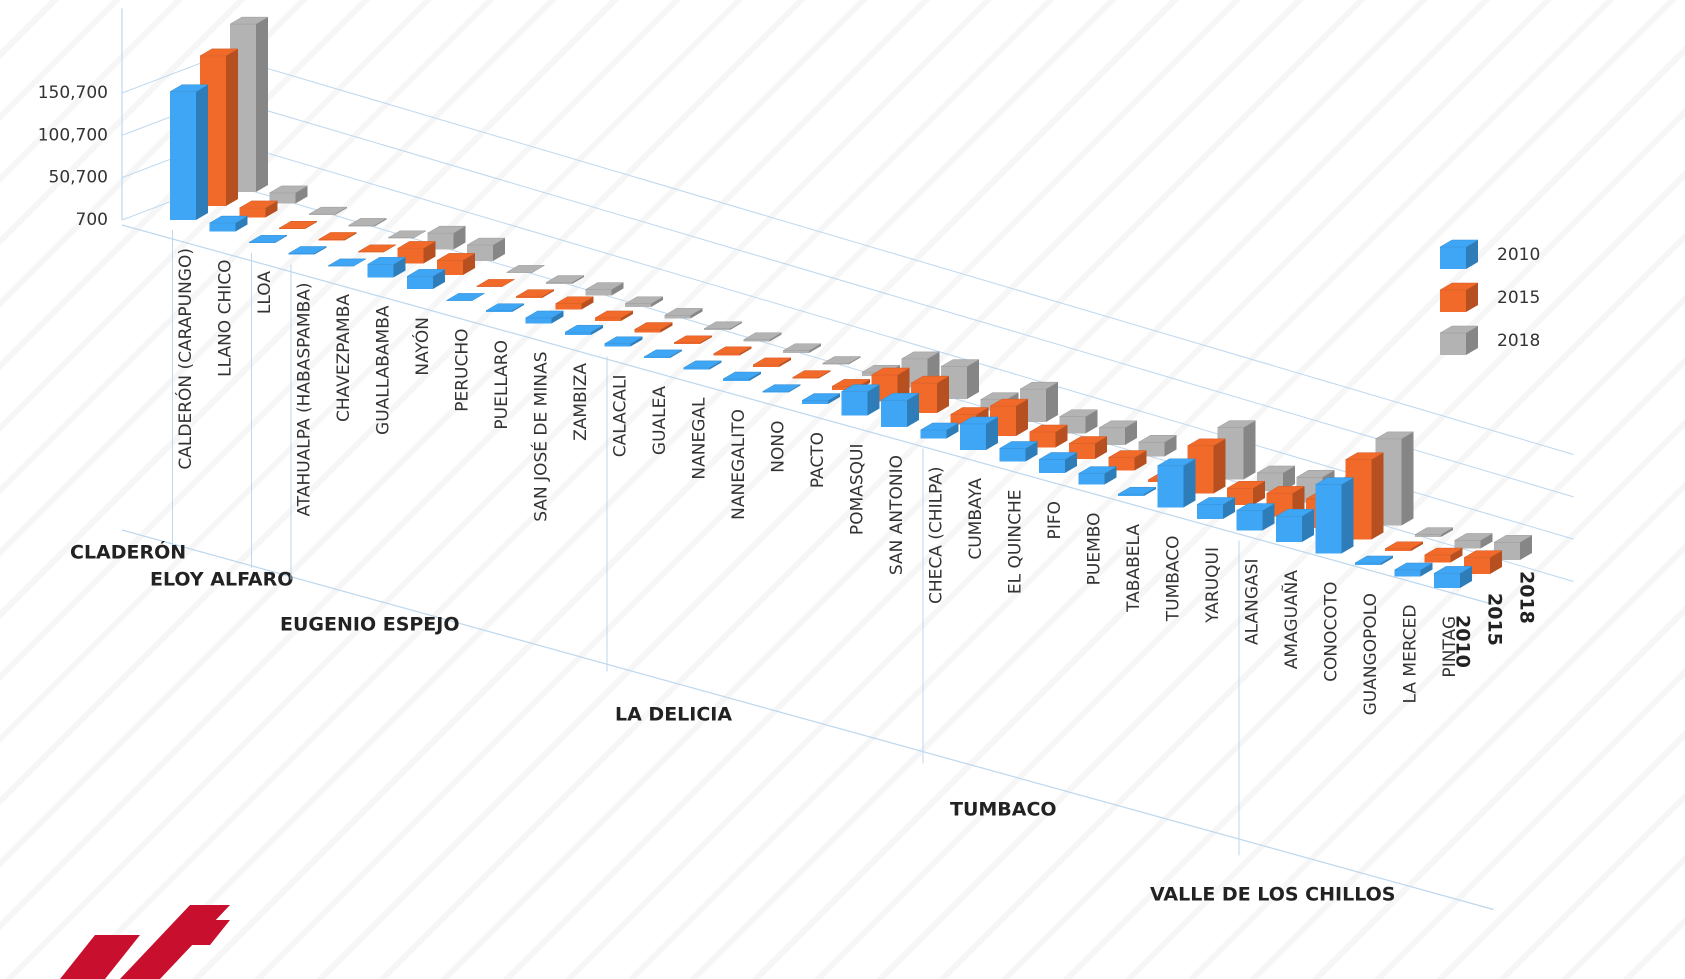 The width and height of the screenshot is (1685, 979). Describe the element at coordinates (700, 438) in the screenshot. I see `x-tick-label: NANEGAL` at that location.